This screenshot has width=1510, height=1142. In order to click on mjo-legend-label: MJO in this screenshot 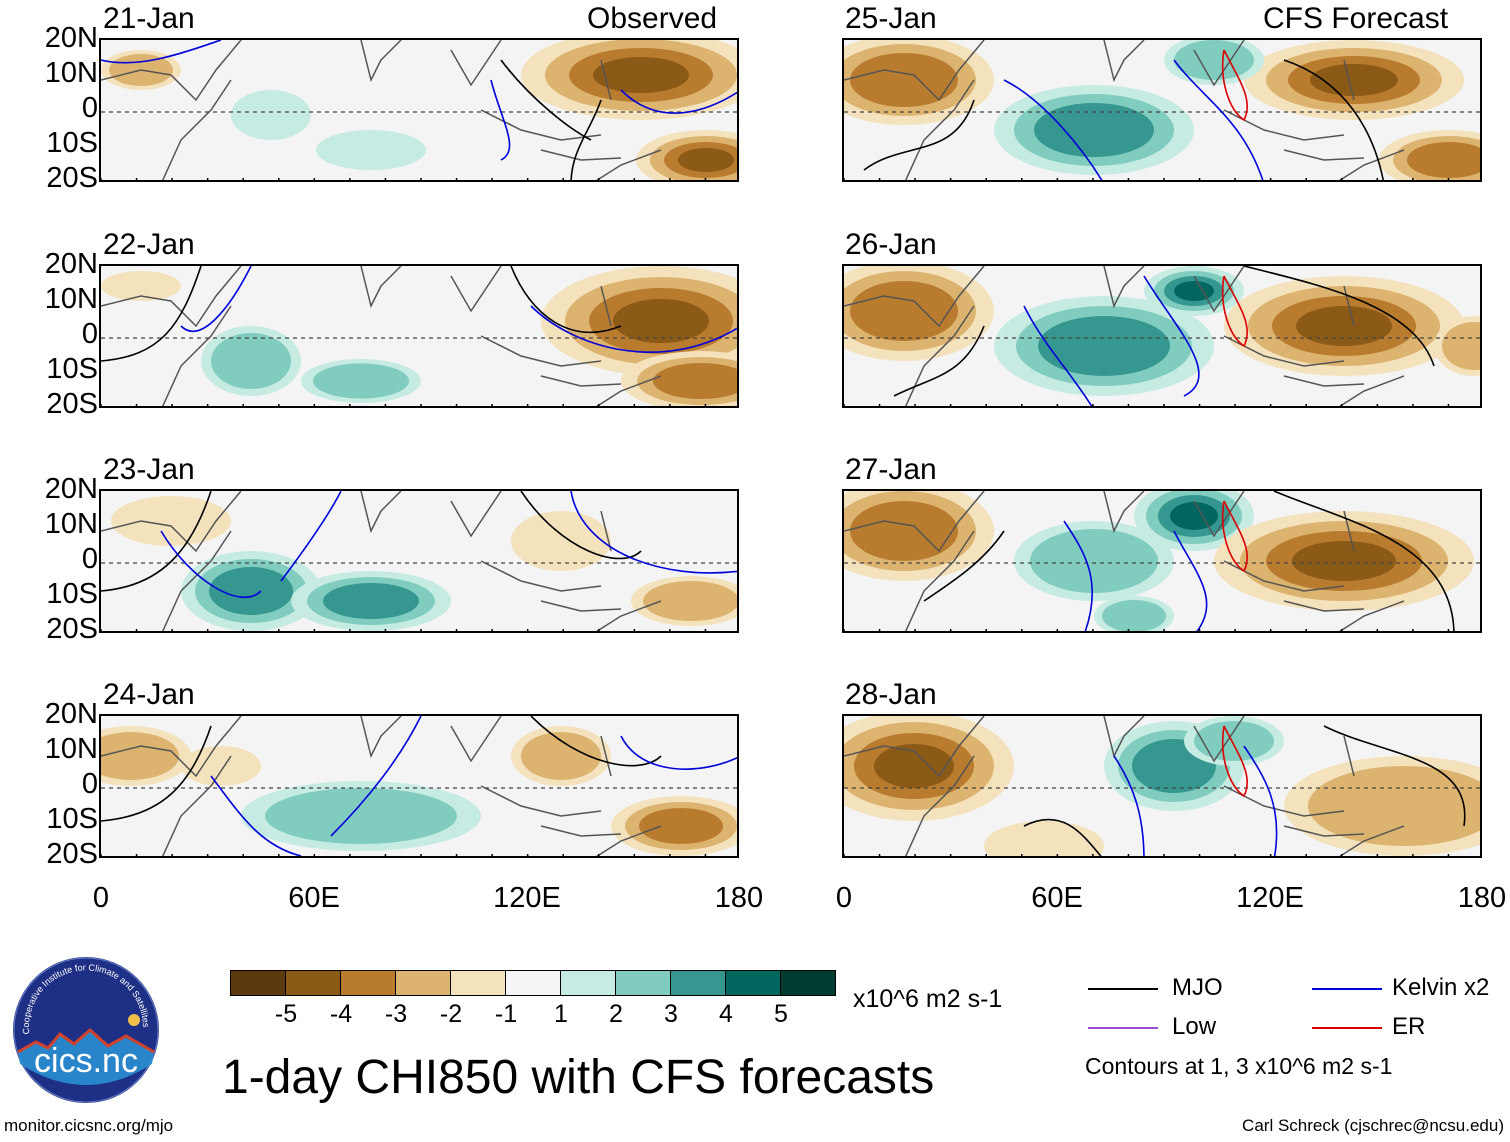, I will do `click(1197, 987)`.